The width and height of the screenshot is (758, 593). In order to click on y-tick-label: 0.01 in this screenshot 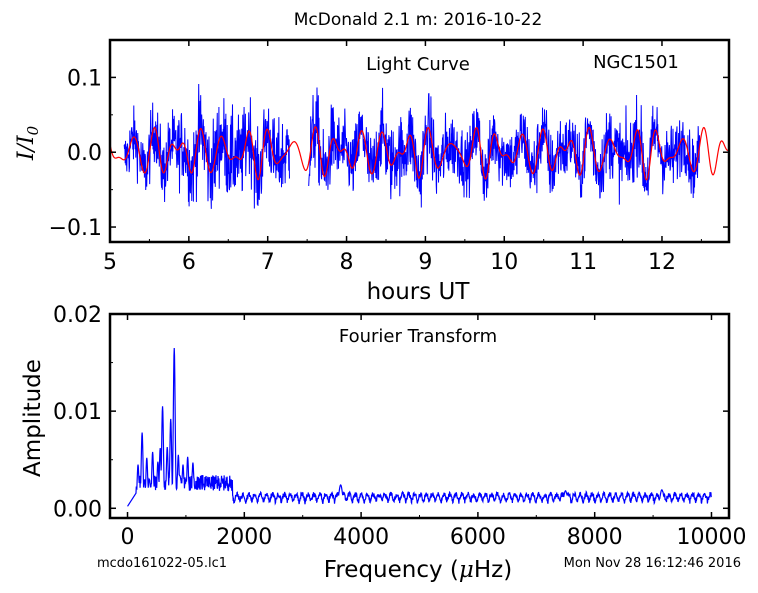, I will do `click(77, 412)`.